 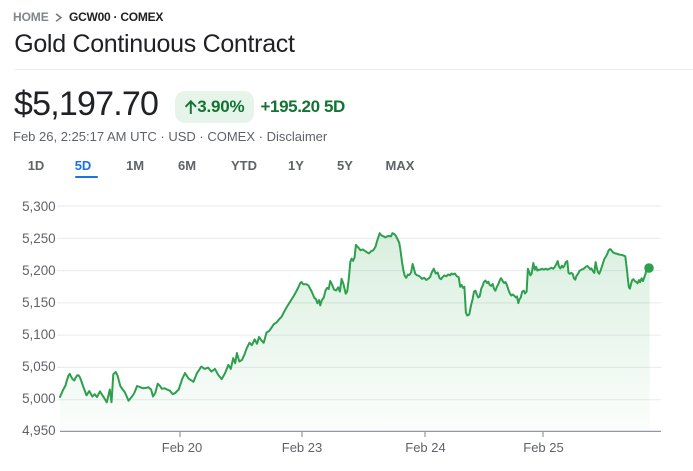 I want to click on svg-text: 5,050, so click(x=39, y=366).